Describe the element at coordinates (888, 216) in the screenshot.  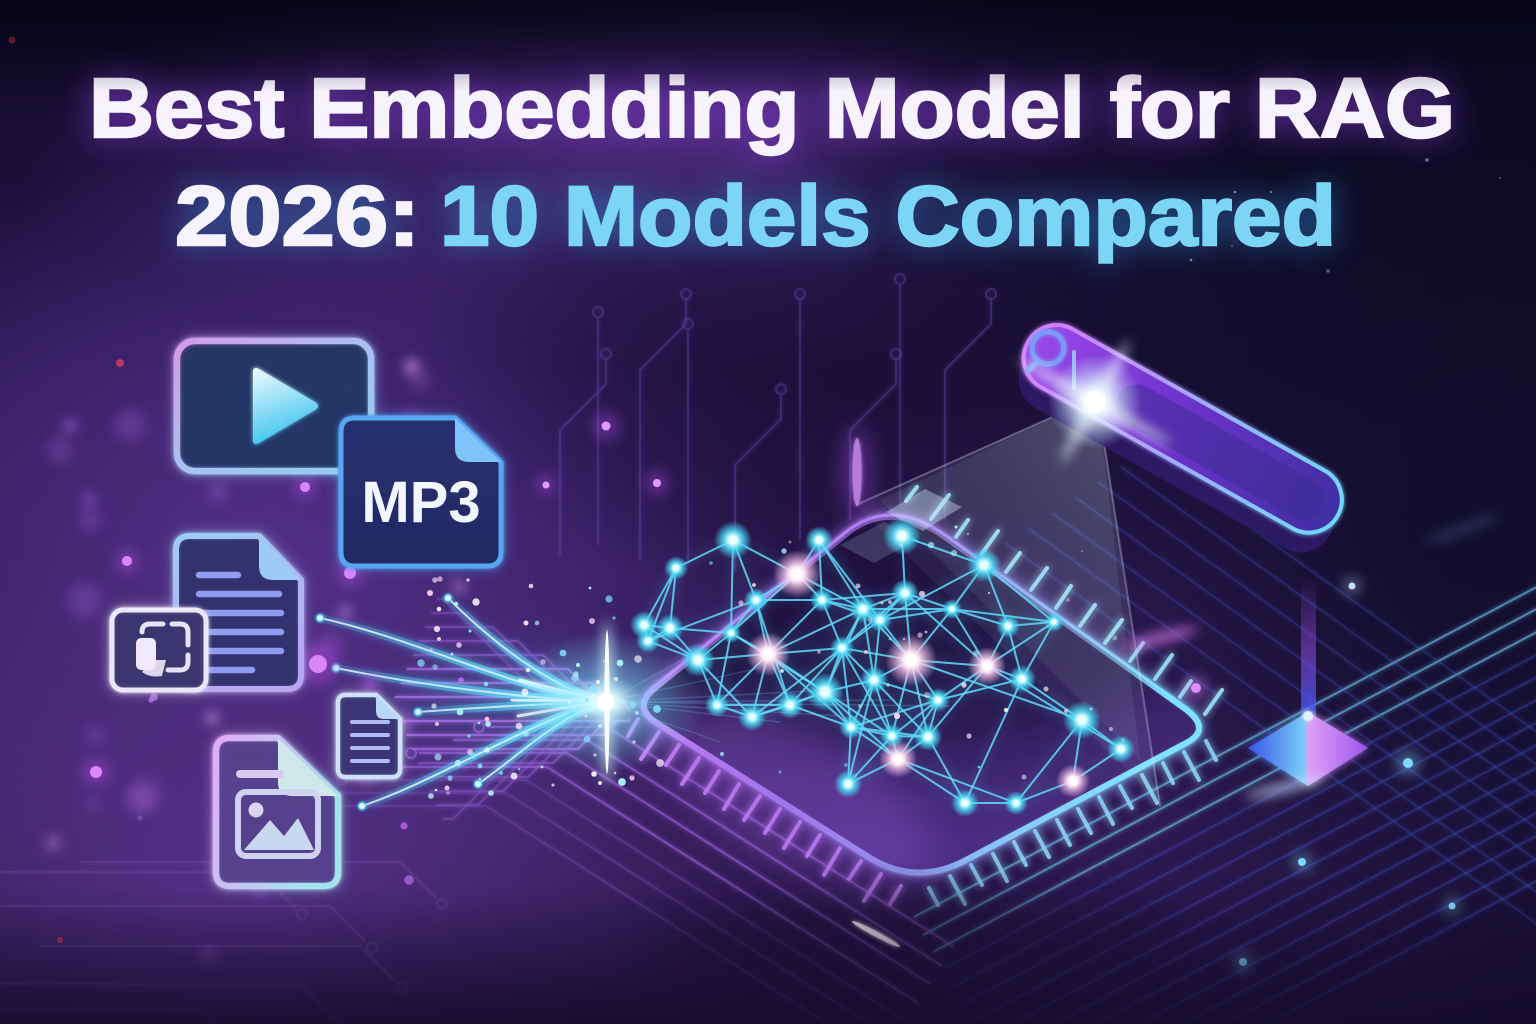
I see `svg-text: 10 Models Compared` at that location.